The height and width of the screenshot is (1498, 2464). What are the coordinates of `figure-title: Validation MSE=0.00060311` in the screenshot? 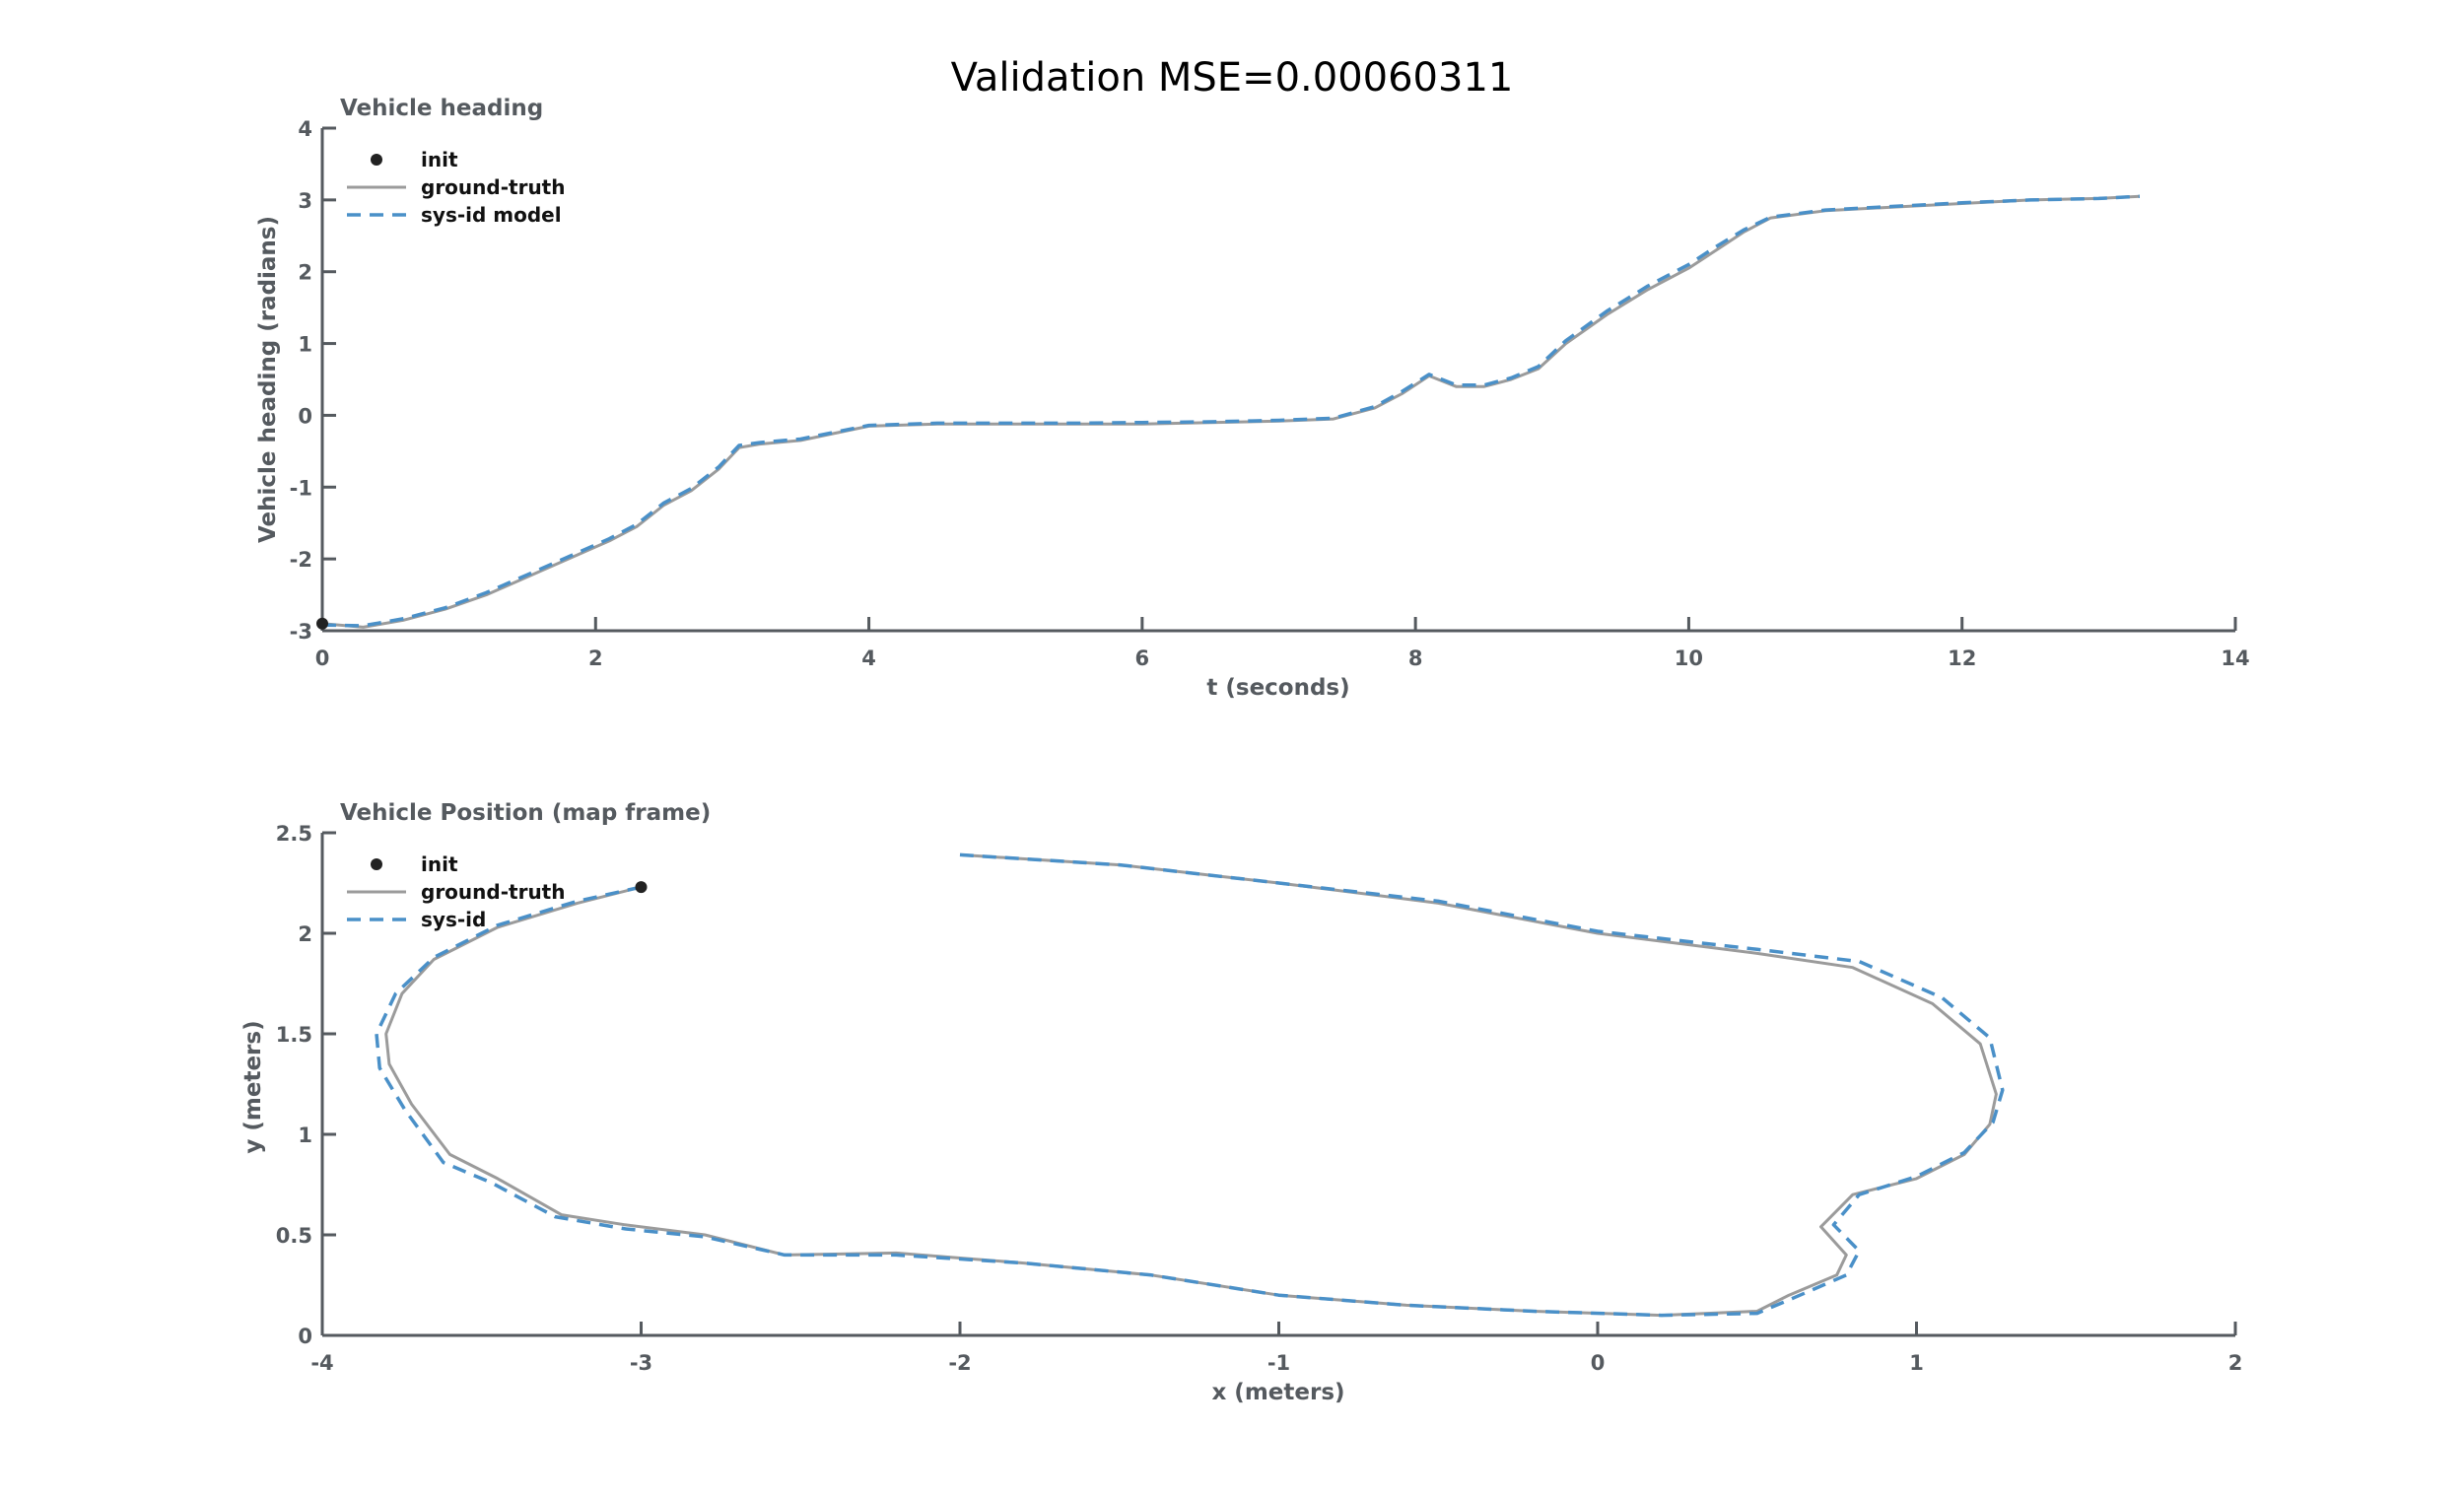 It's located at (1232, 78).